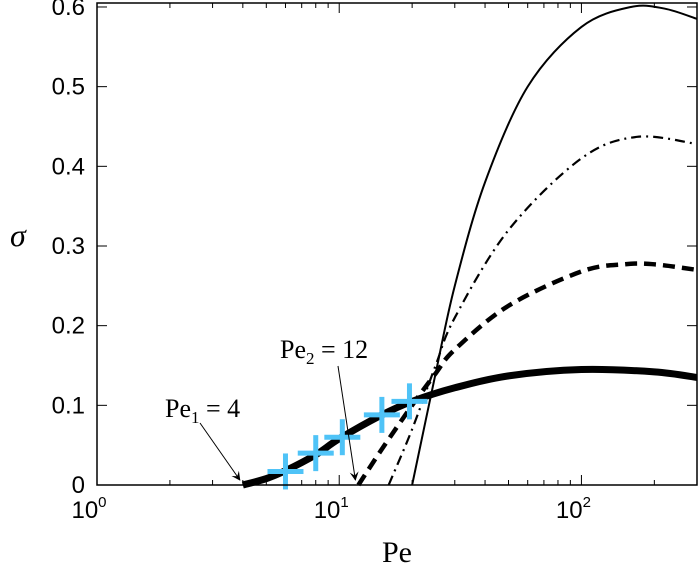  I want to click on annotation-label: Pe2 = 12, so click(324, 351).